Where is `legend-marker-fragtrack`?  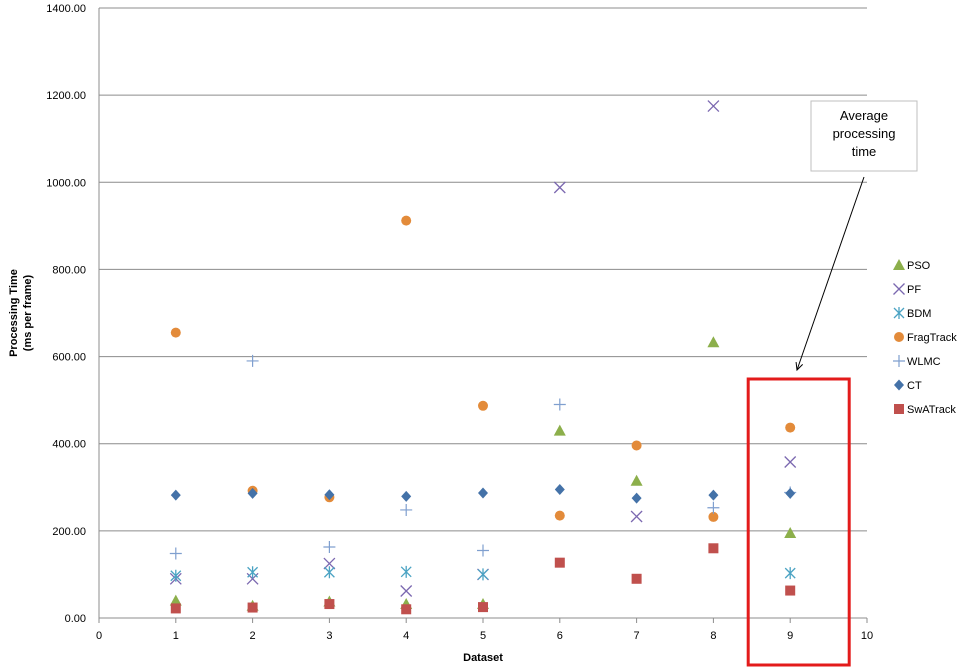 legend-marker-fragtrack is located at coordinates (899, 337).